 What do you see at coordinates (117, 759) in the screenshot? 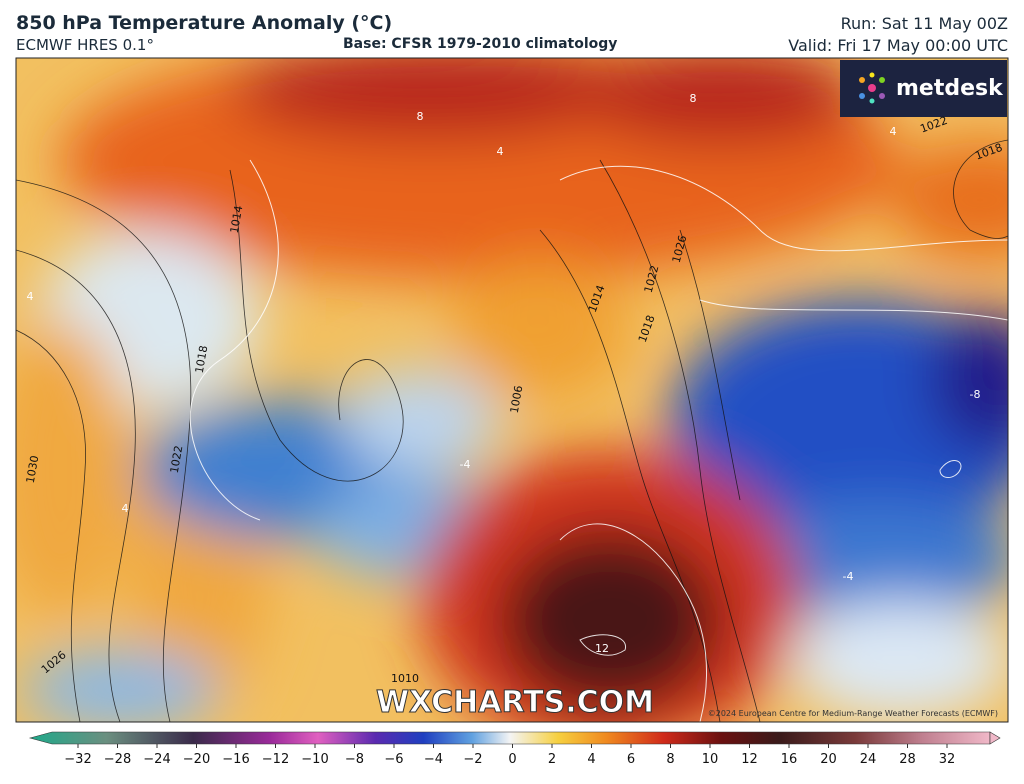
I see `colorbar-label: −28` at bounding box center [117, 759].